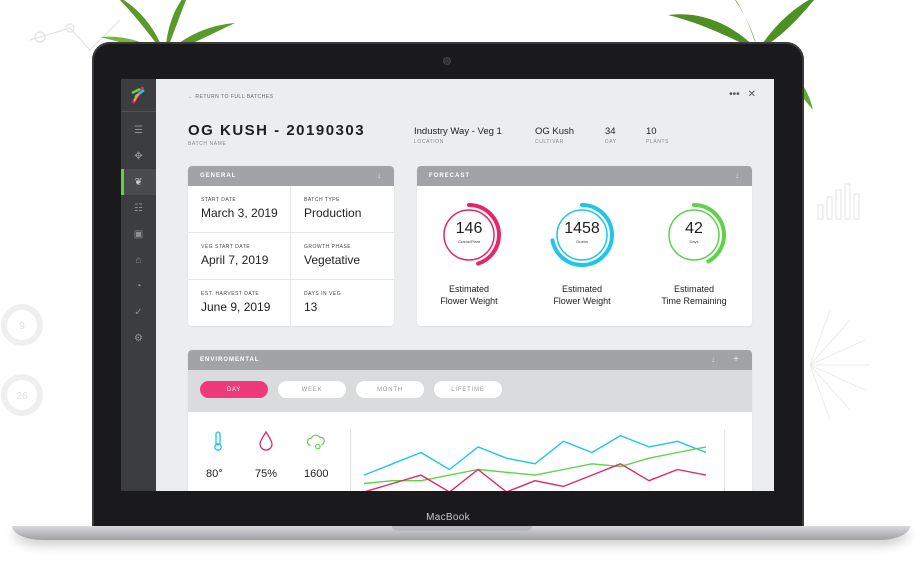  Describe the element at coordinates (458, 131) in the screenshot. I see `location-value: Industry Way - Veg 1` at that location.